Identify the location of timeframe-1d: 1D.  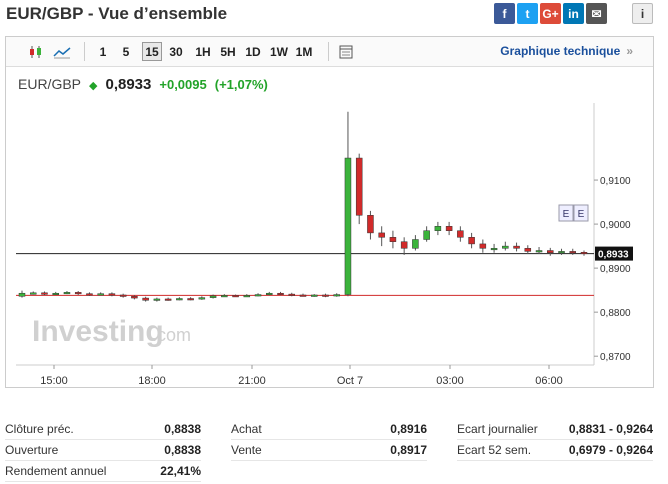
(253, 51).